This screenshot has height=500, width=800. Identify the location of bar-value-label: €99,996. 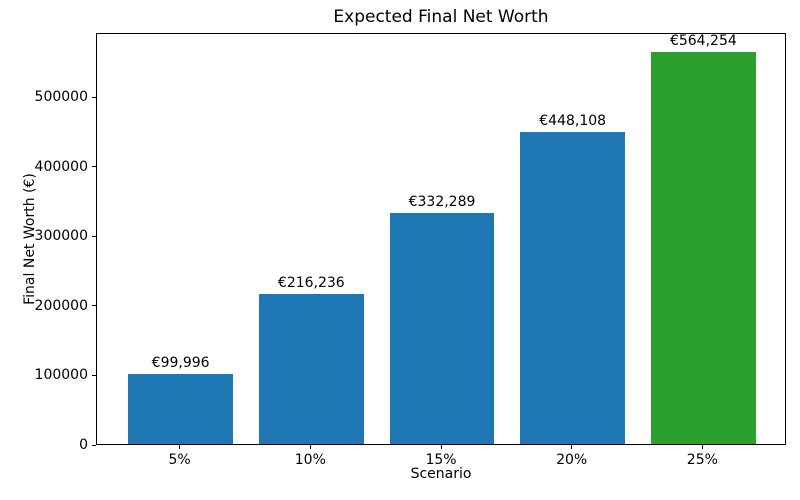
(180, 363).